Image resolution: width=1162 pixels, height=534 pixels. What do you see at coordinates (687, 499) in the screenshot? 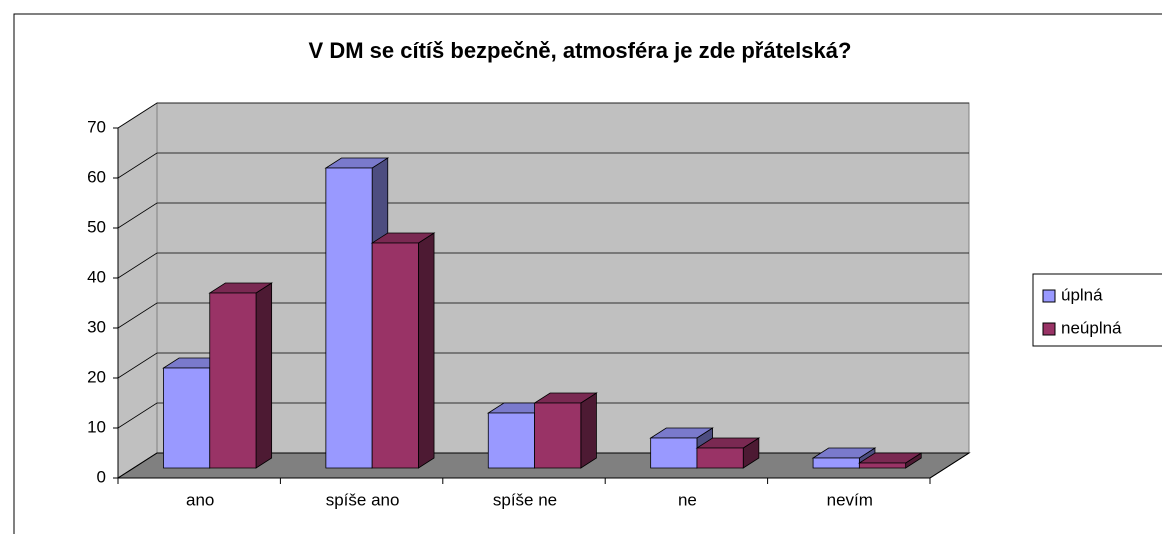
I see `x-tick-label: ne` at bounding box center [687, 499].